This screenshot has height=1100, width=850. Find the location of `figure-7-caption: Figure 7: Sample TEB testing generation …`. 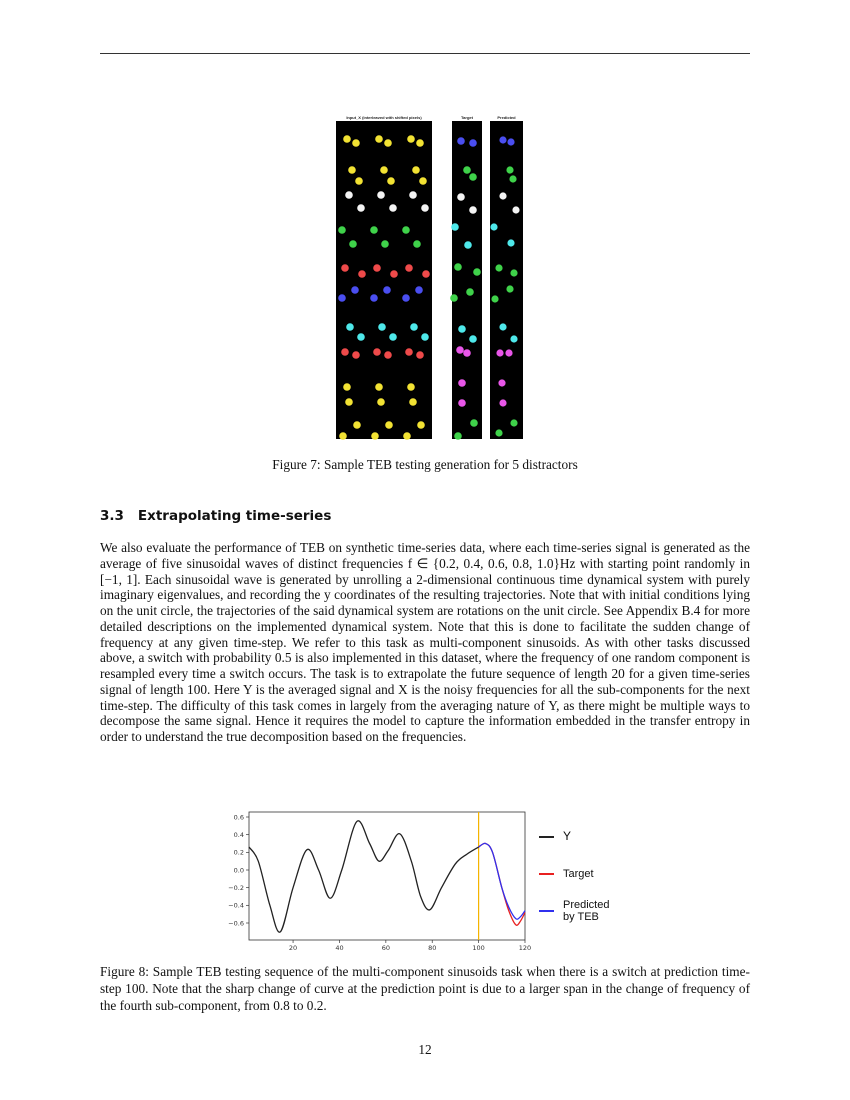

figure-7-caption: Figure 7: Sample TEB testing generation … is located at coordinates (425, 464).